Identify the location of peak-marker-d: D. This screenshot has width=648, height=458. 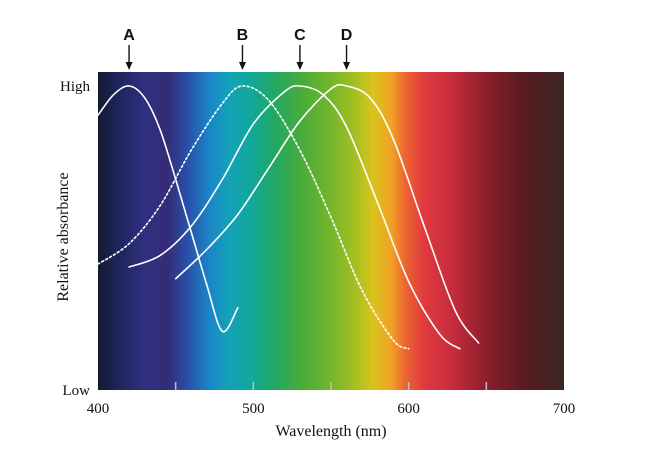
(347, 48).